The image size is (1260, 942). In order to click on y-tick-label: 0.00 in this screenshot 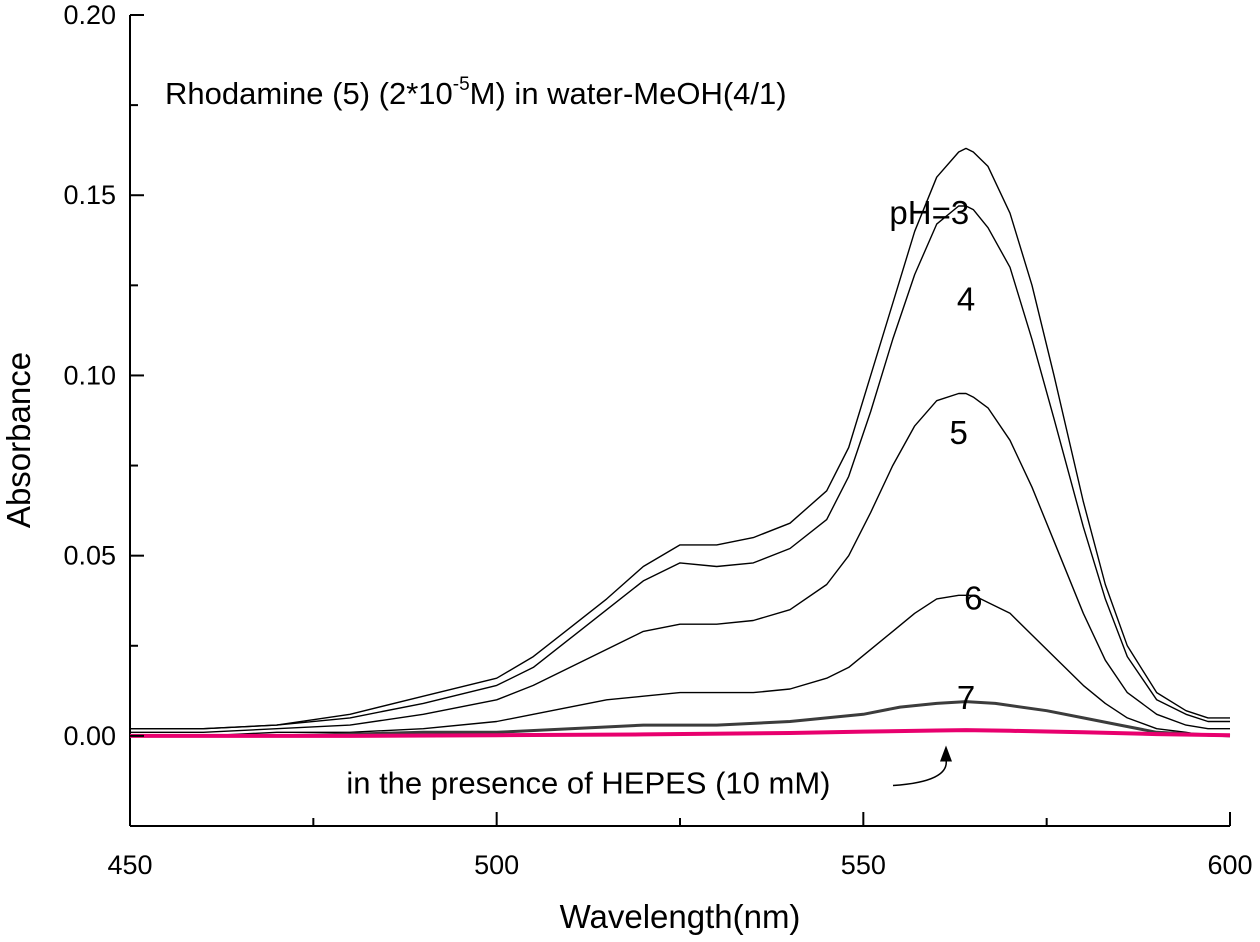, I will do `click(89, 736)`.